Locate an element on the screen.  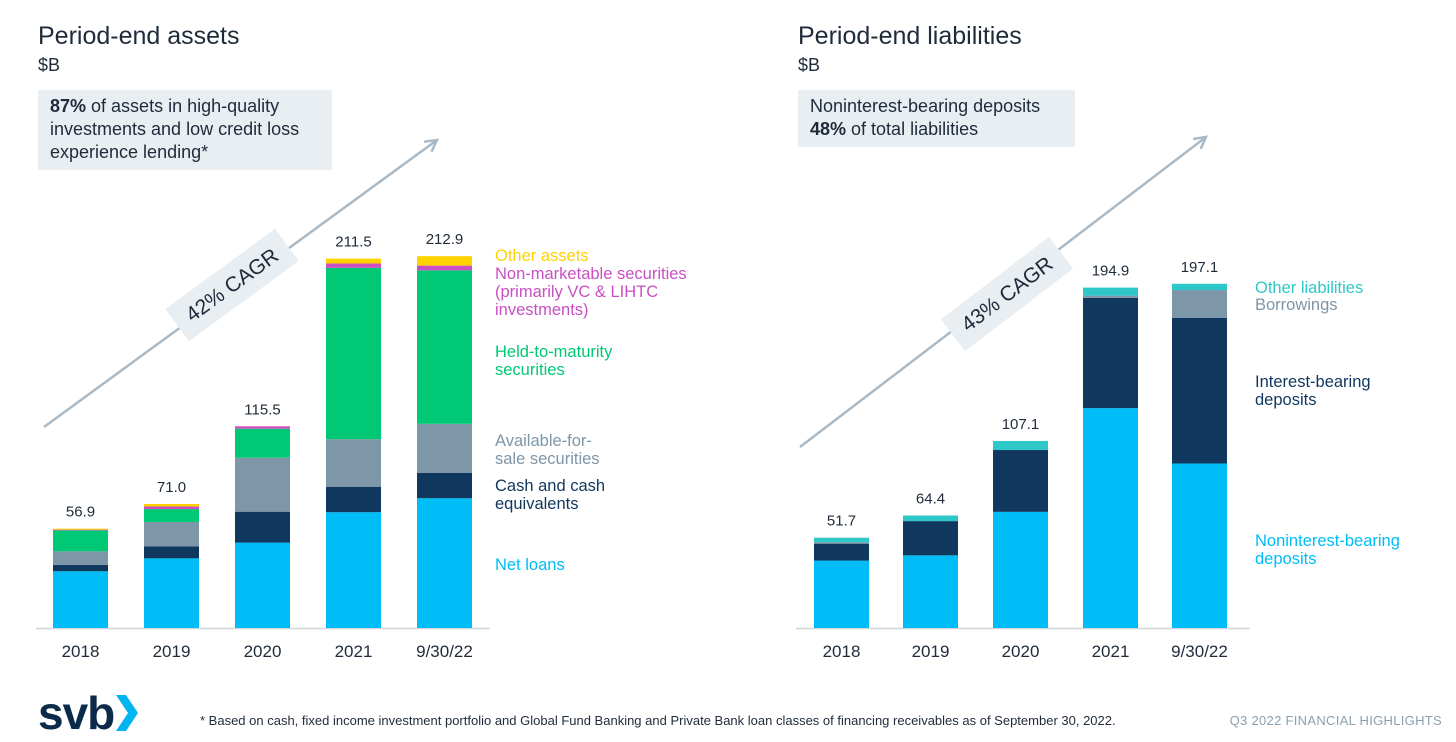
cagr-badge: 43% CAGR is located at coordinates (1007, 294).